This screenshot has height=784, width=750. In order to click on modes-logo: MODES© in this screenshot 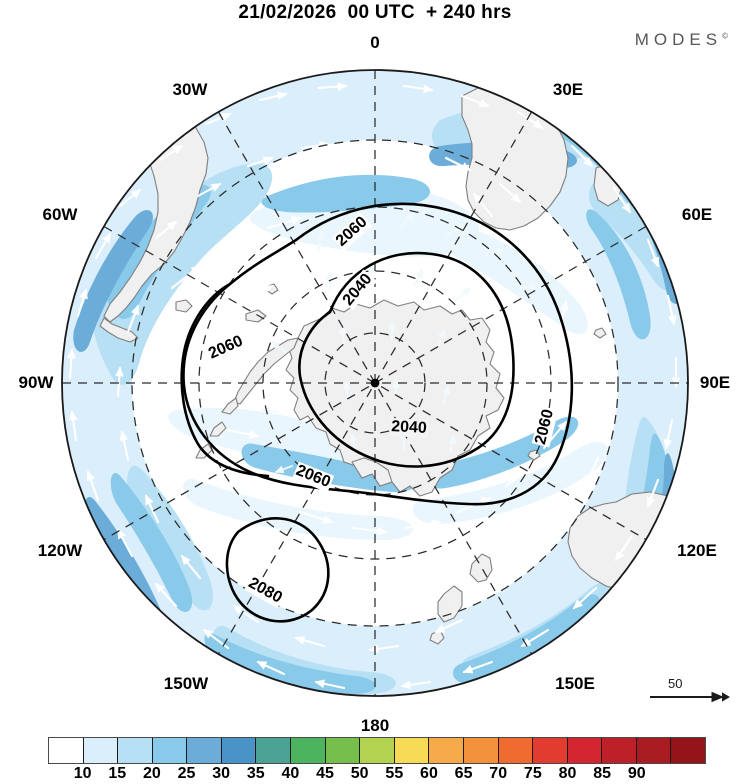, I will do `click(681, 40)`.